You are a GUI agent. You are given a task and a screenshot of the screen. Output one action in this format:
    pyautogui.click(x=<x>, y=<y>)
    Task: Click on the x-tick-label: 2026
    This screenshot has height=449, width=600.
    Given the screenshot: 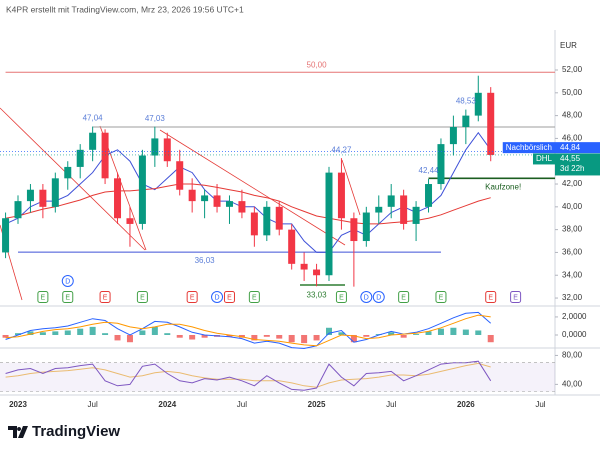 What is the action you would take?
    pyautogui.click(x=466, y=404)
    